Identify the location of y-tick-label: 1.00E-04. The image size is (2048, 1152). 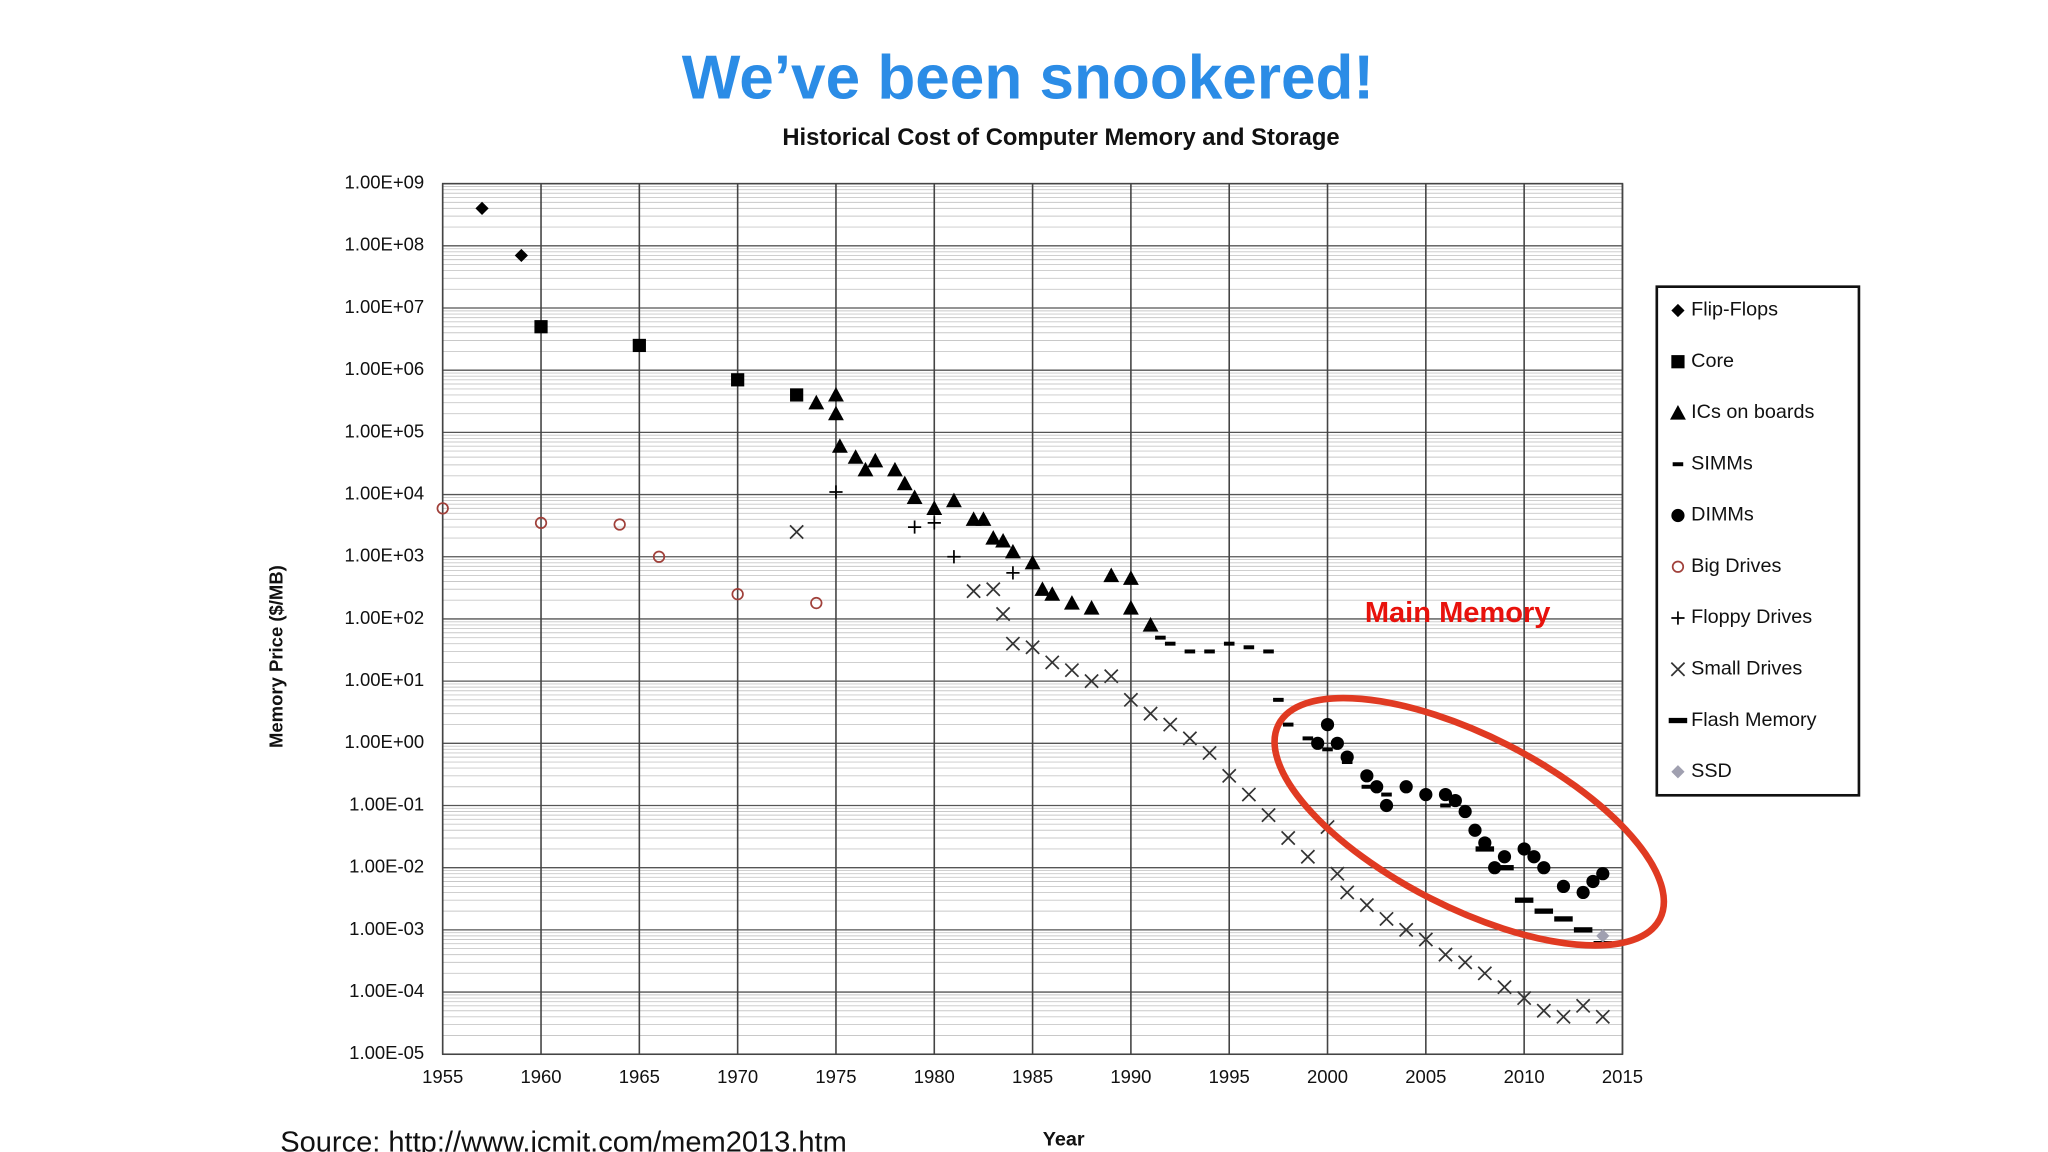
(386, 990).